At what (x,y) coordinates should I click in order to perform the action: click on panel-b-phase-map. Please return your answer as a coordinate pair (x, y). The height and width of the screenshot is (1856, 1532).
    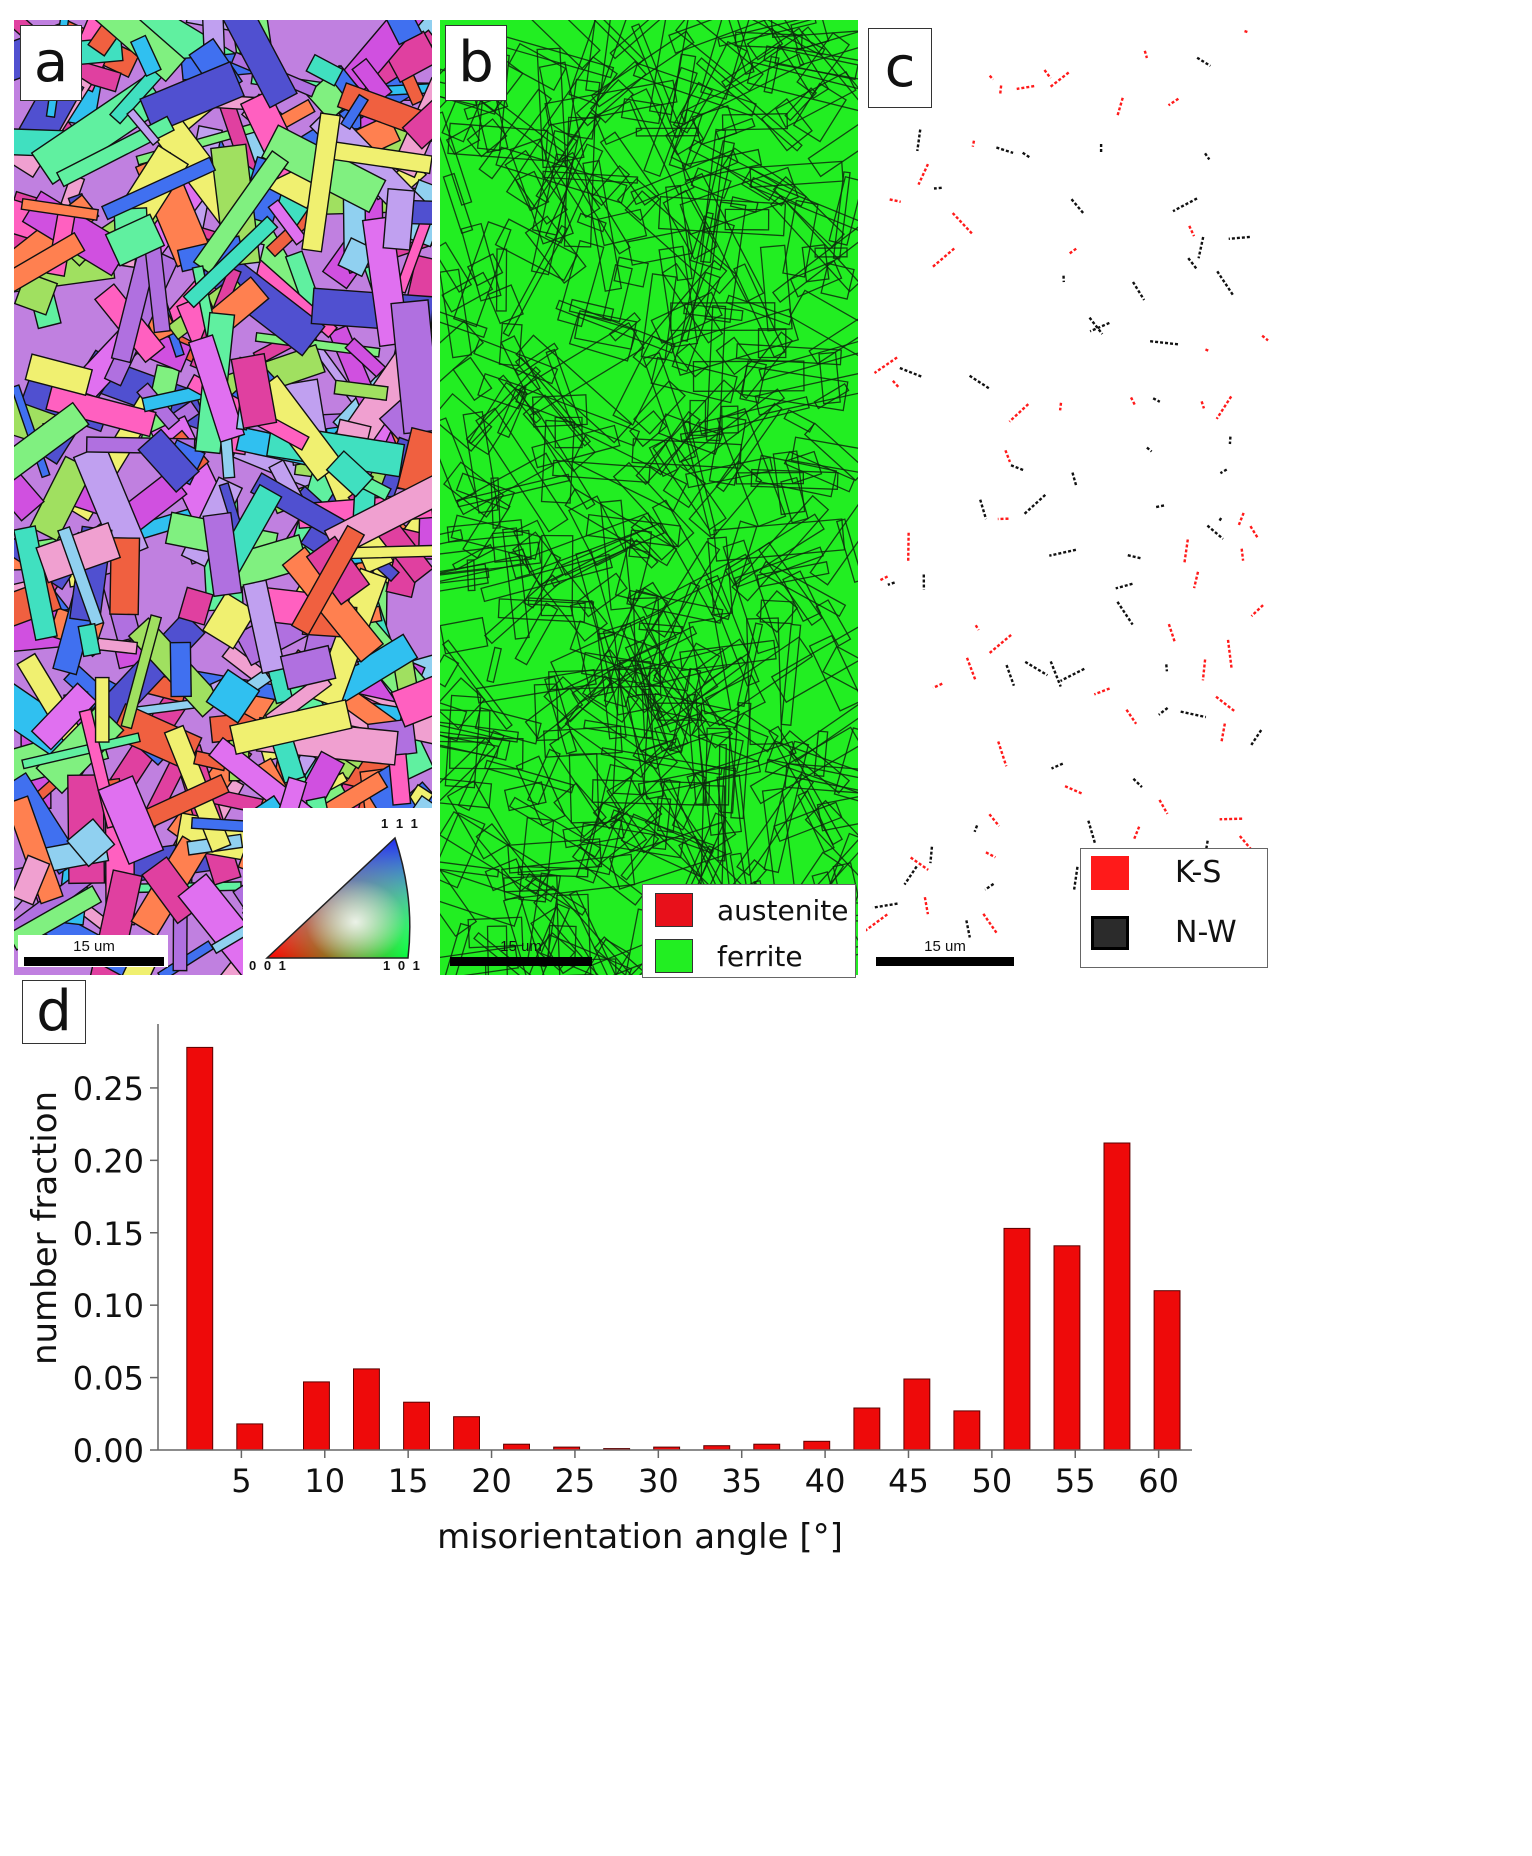
    Looking at the image, I should click on (649, 497).